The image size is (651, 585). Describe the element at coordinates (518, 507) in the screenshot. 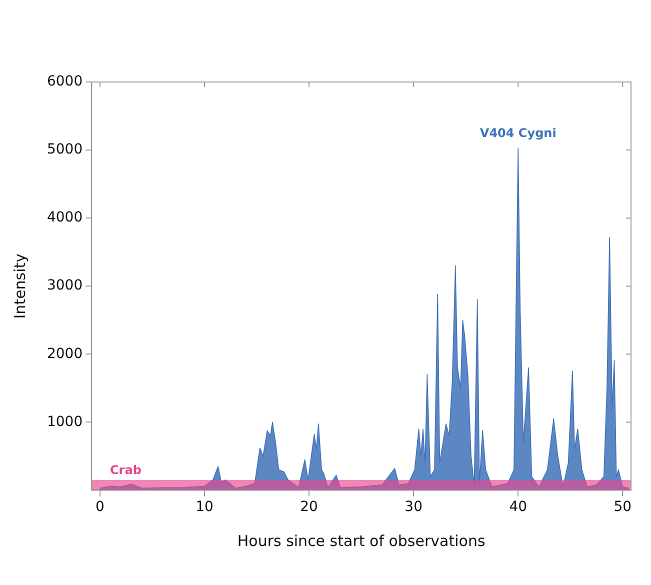

I see `x-tick-label: 40` at that location.